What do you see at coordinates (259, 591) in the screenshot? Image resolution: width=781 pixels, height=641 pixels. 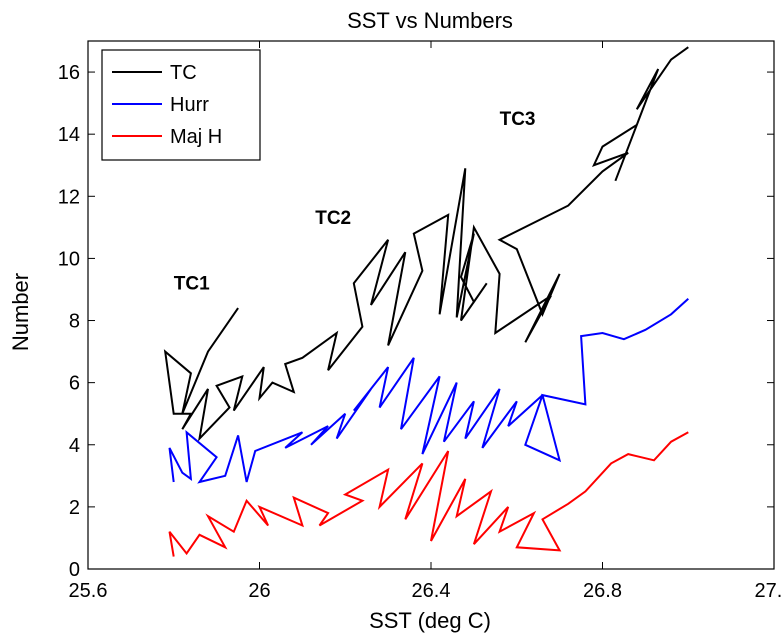 I see `x-tick-label: 26` at bounding box center [259, 591].